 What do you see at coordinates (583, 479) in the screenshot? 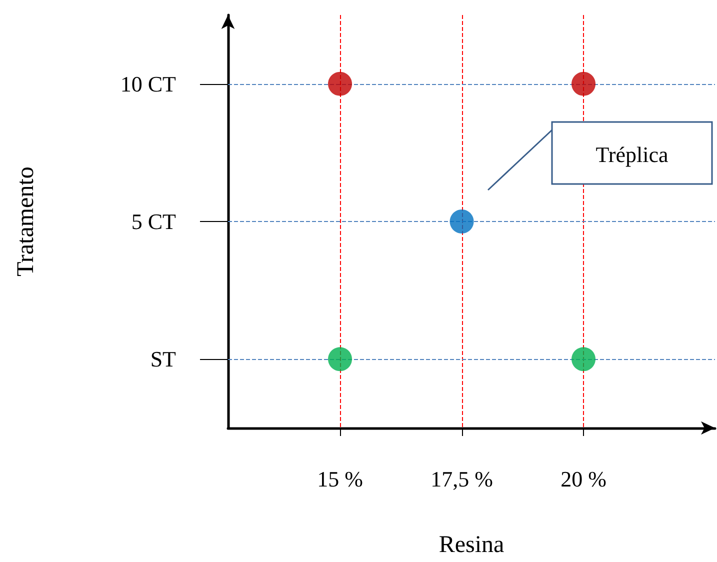
I see `x-tick-label: 20 %` at bounding box center [583, 479].